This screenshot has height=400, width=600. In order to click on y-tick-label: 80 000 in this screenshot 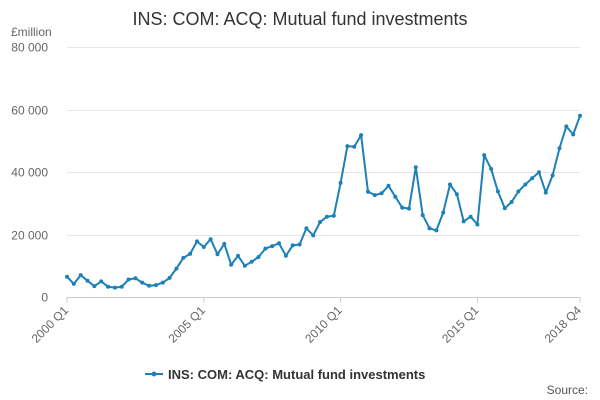, I will do `click(29, 48)`.